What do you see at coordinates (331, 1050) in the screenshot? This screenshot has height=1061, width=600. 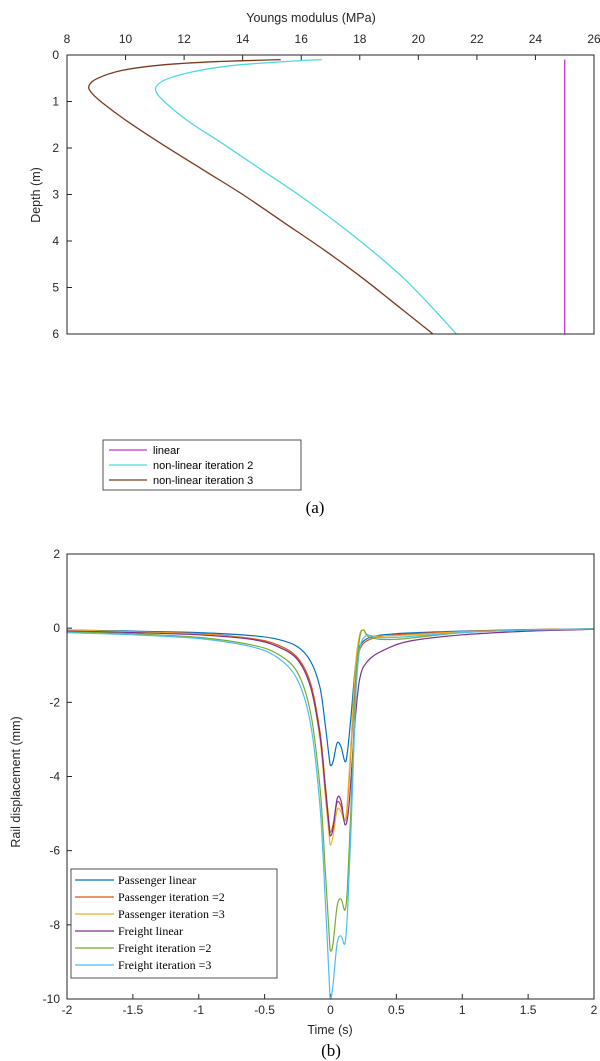 I see `chart-b-caption: (b)` at bounding box center [331, 1050].